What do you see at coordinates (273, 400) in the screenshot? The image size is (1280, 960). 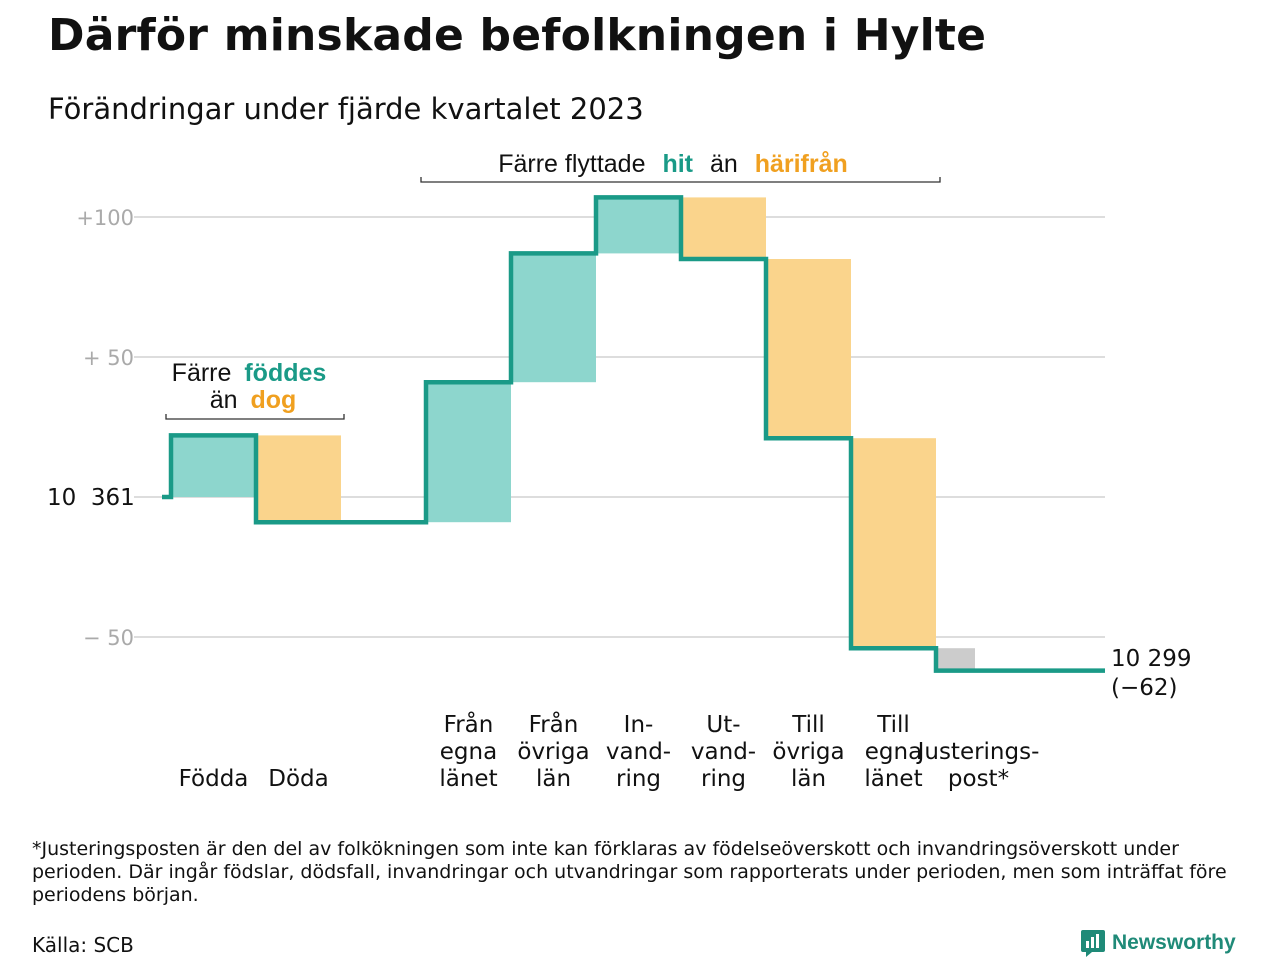 I see `births-annotation-text-4: dog` at bounding box center [273, 400].